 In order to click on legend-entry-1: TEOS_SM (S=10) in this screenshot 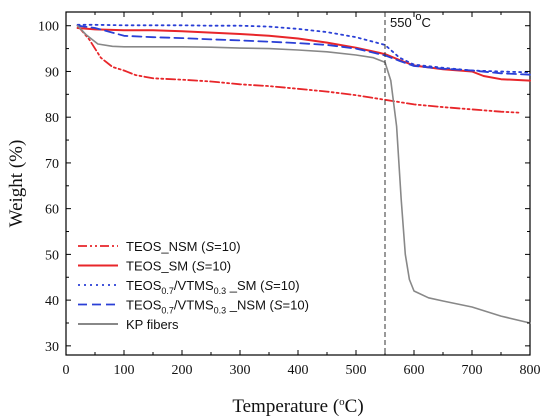, I will do `click(178, 266)`.